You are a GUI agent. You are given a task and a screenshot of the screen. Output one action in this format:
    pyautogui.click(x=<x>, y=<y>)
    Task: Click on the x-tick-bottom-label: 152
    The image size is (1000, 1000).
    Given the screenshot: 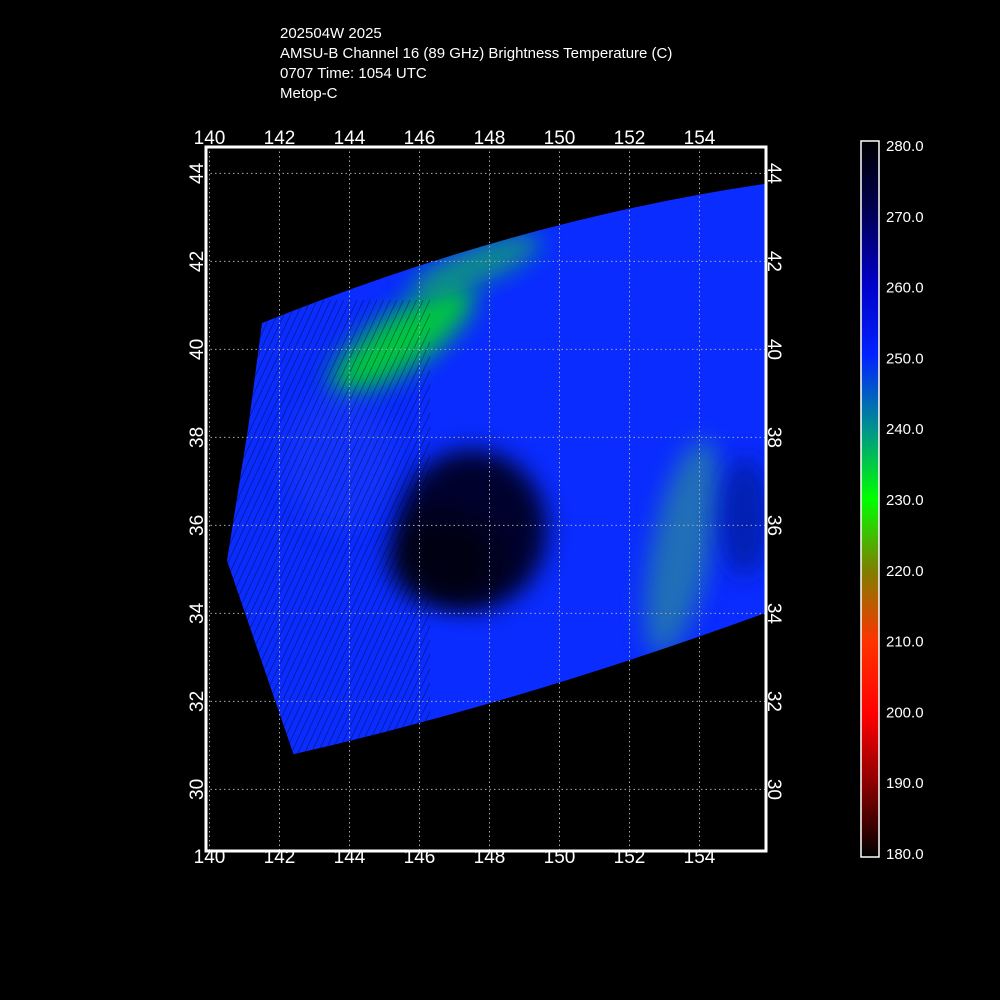 What is the action you would take?
    pyautogui.click(x=630, y=857)
    